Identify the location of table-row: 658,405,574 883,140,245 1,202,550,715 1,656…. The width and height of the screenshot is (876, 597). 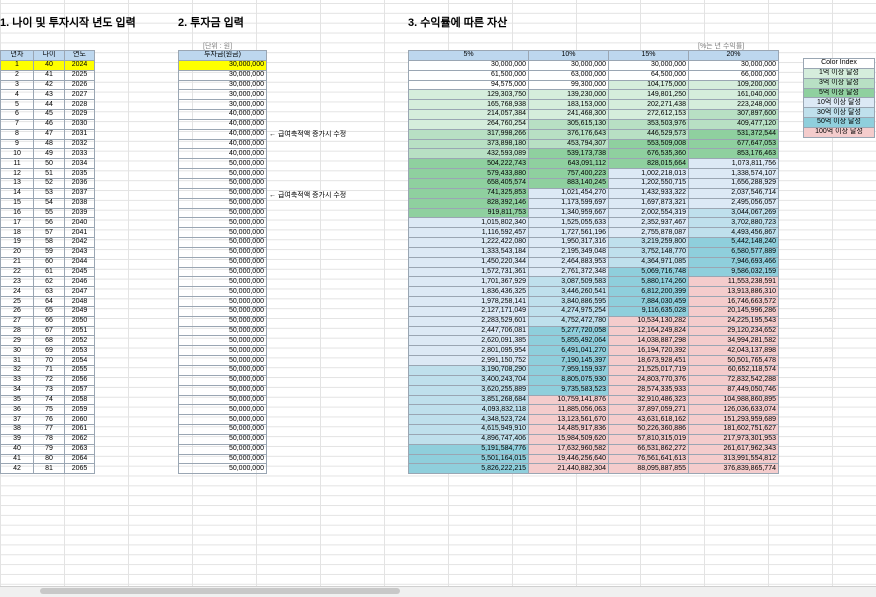
(593, 183).